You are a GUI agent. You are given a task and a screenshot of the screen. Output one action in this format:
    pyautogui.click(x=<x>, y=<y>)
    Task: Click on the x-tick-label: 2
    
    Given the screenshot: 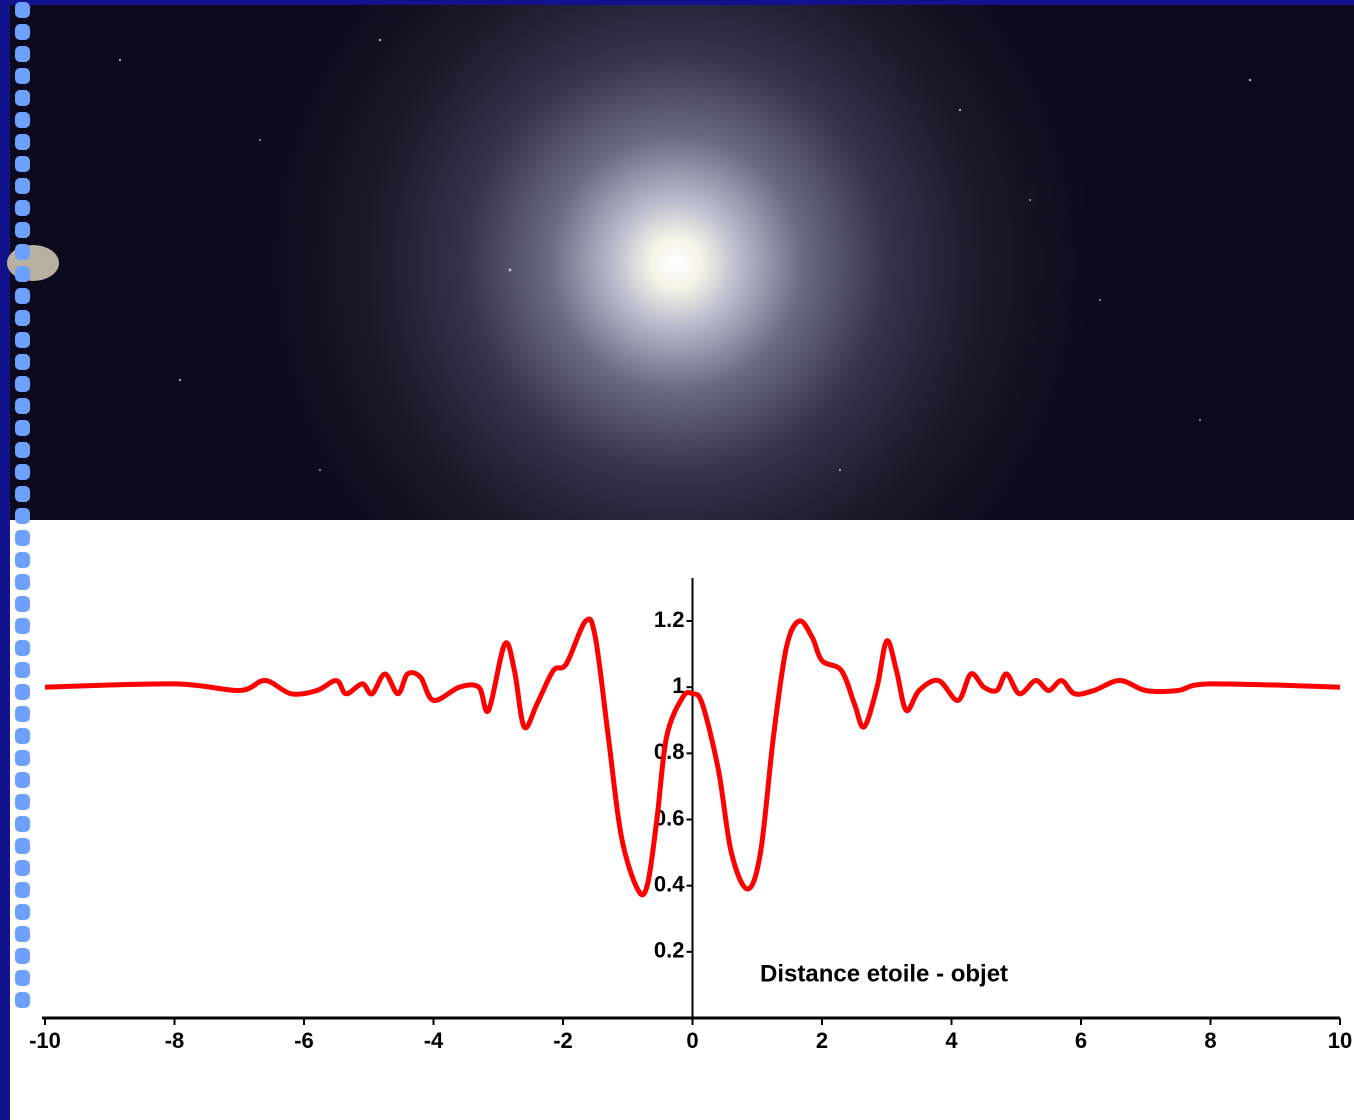 What is the action you would take?
    pyautogui.click(x=822, y=1040)
    